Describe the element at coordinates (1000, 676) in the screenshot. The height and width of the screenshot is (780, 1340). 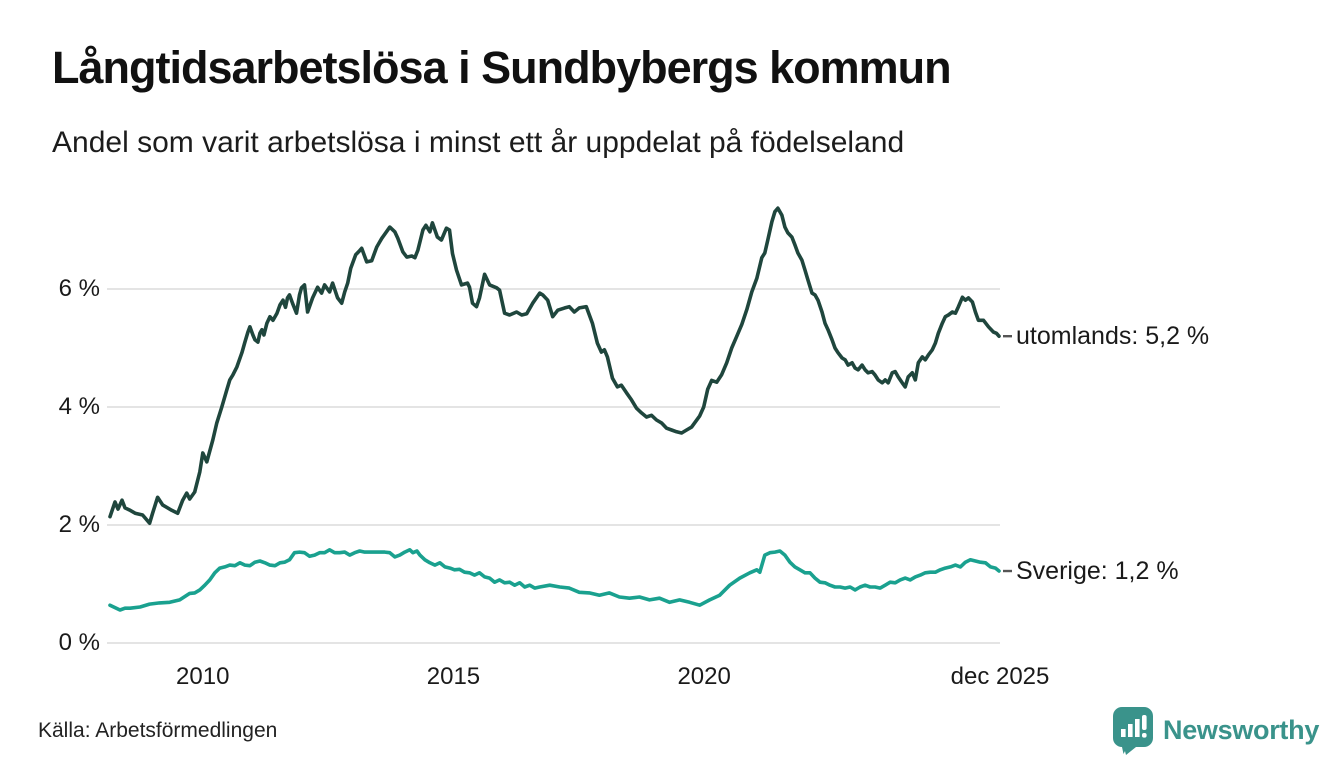
I see `x-tick-label-dec-2025: dec 2025` at that location.